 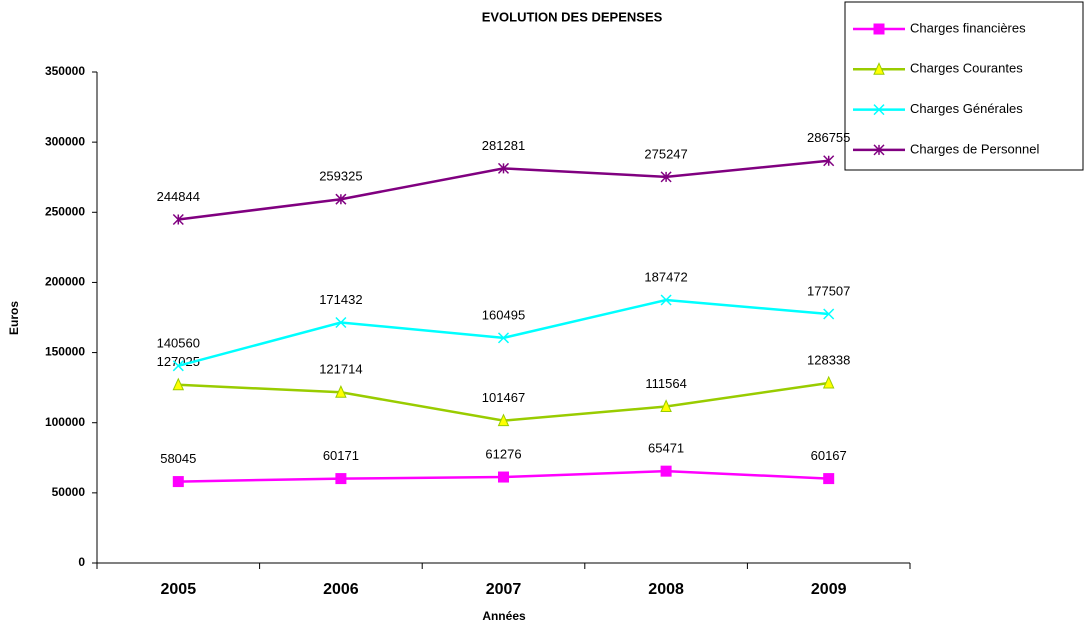 What do you see at coordinates (966, 108) in the screenshot?
I see `legend-label: Charges Générales` at bounding box center [966, 108].